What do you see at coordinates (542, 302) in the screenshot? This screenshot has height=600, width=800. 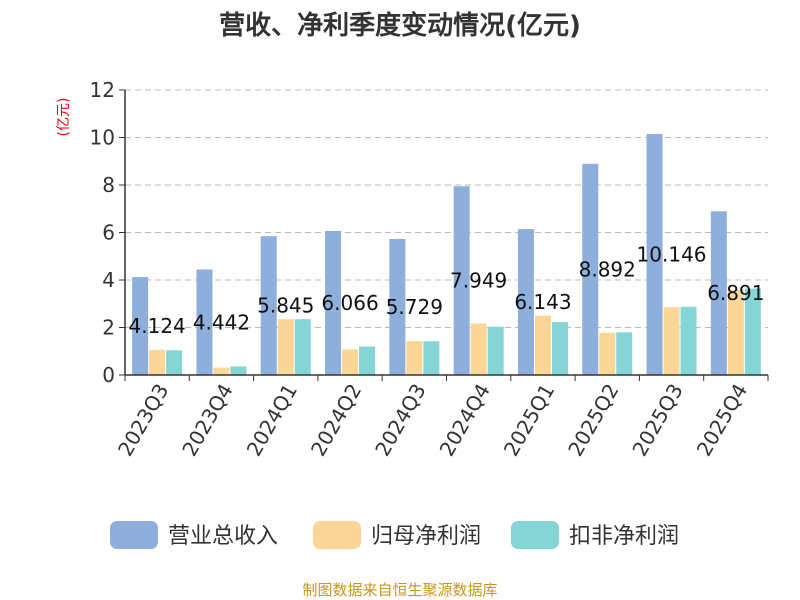 I see `data-label: 6.143` at bounding box center [542, 302].